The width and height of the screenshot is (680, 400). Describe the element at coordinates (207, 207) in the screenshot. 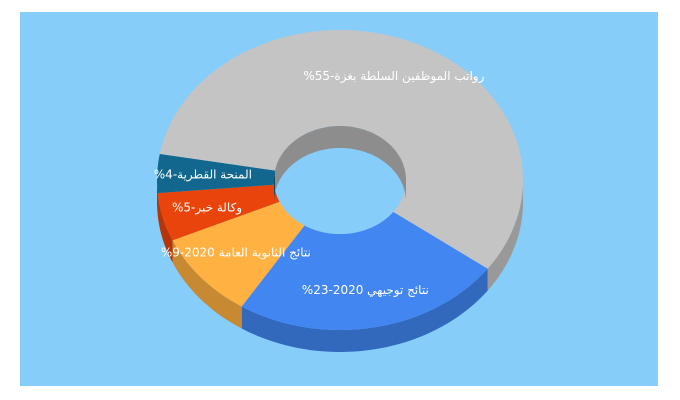

I see `slice-label: وكالة خبر-5%` at that location.